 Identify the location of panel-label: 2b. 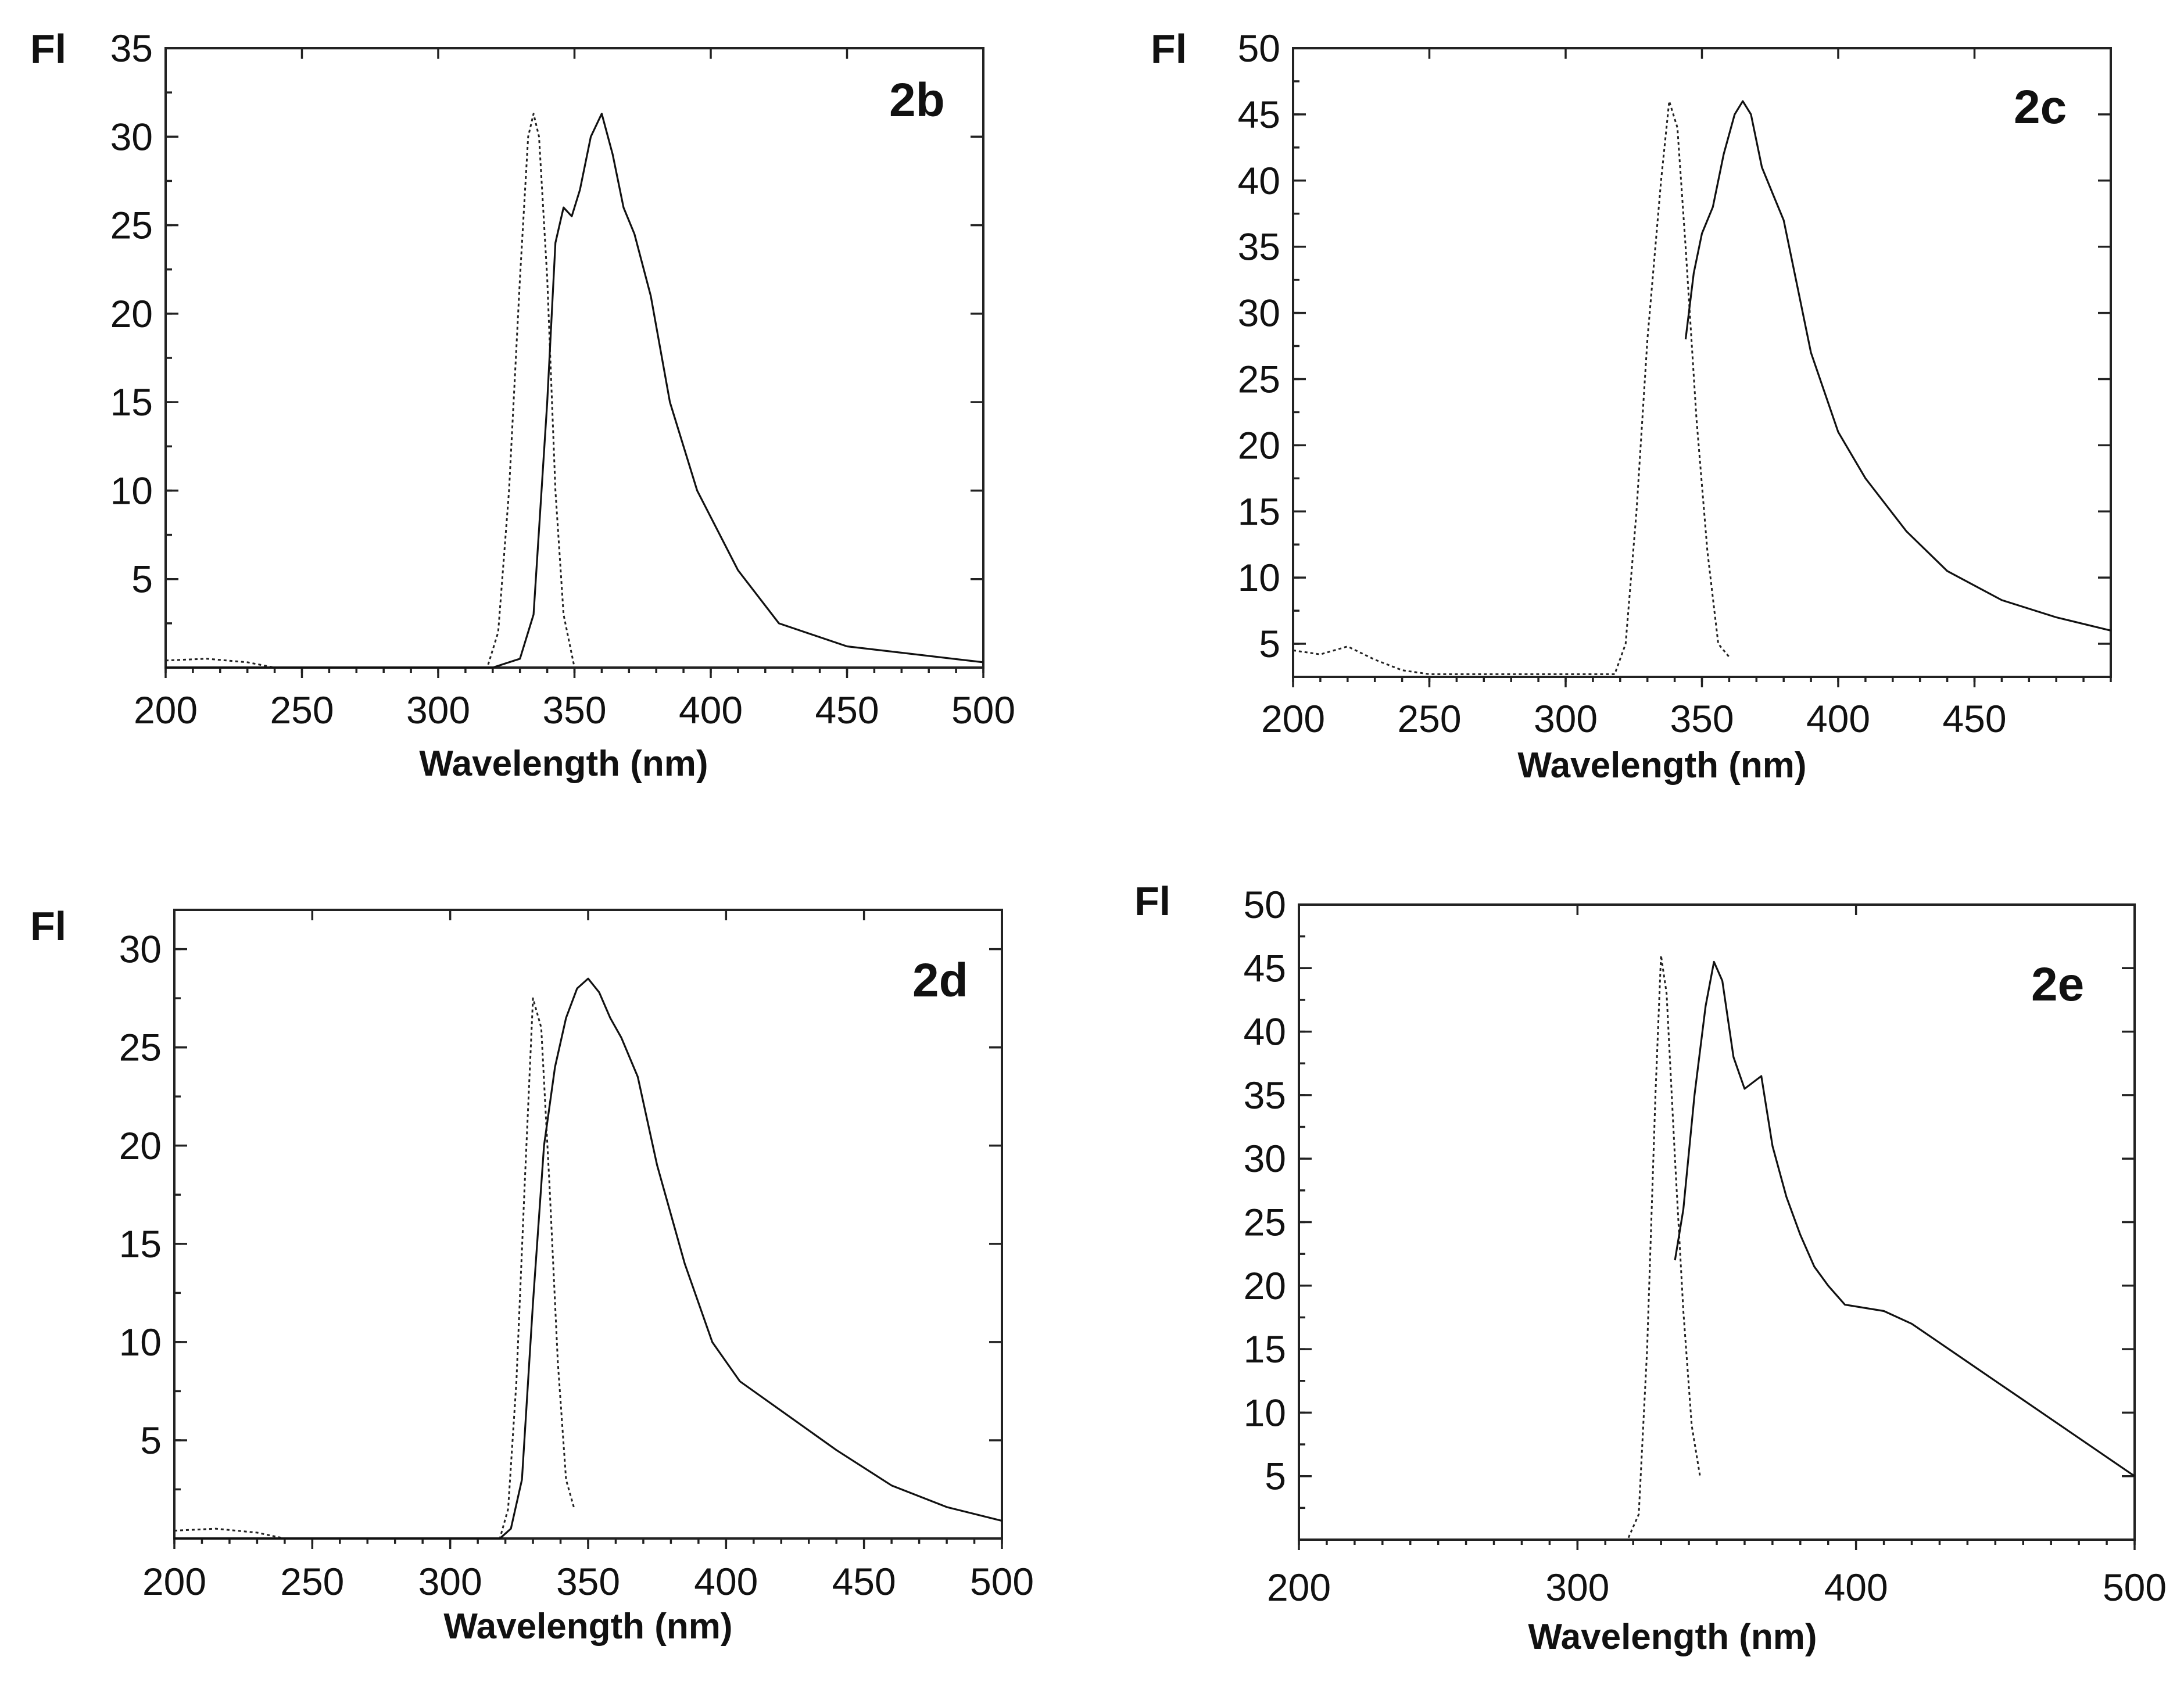
(917, 100).